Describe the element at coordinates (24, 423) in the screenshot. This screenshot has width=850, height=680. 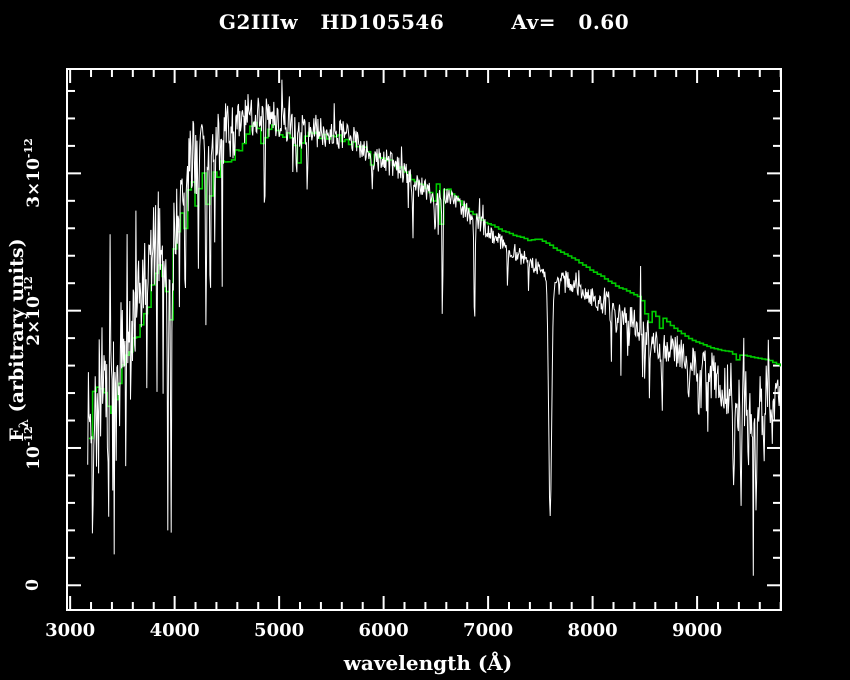
I see `y-axis-title-lambda: λ` at that location.